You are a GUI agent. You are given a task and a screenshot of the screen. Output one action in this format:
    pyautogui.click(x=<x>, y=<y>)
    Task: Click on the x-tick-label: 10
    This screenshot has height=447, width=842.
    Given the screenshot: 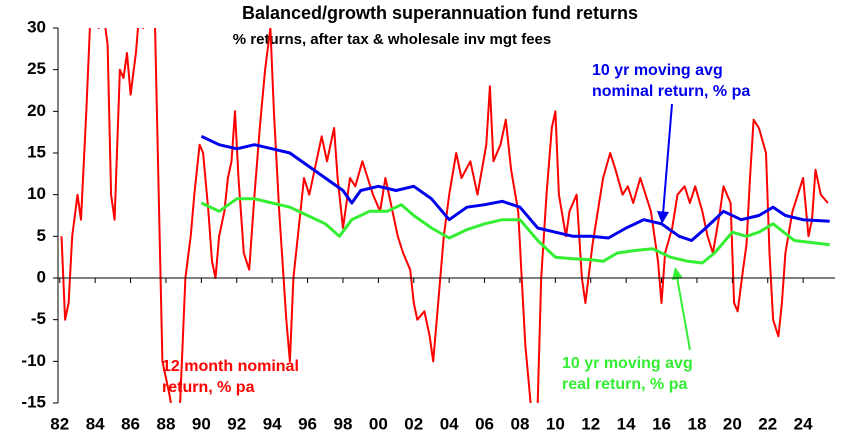 What is the action you would take?
    pyautogui.click(x=555, y=423)
    